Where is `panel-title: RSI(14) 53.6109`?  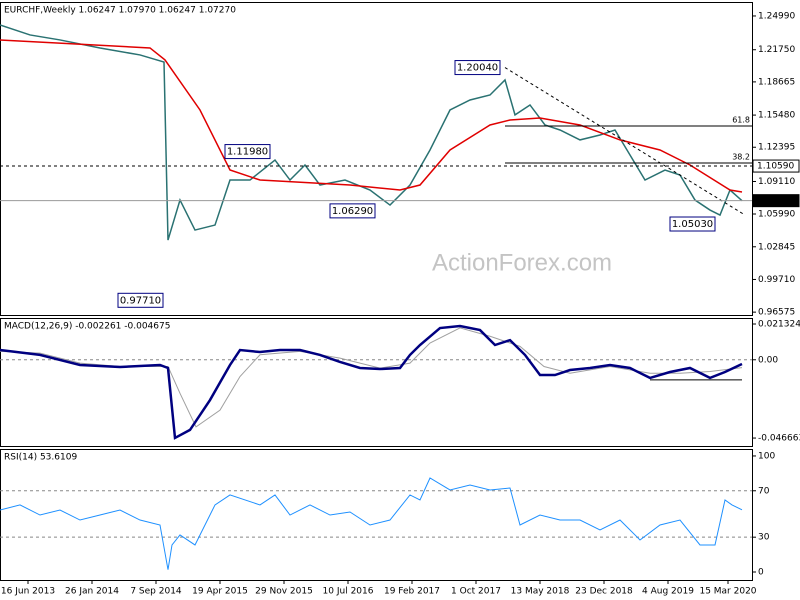 panel-title: RSI(14) 53.6109 is located at coordinates (40, 458).